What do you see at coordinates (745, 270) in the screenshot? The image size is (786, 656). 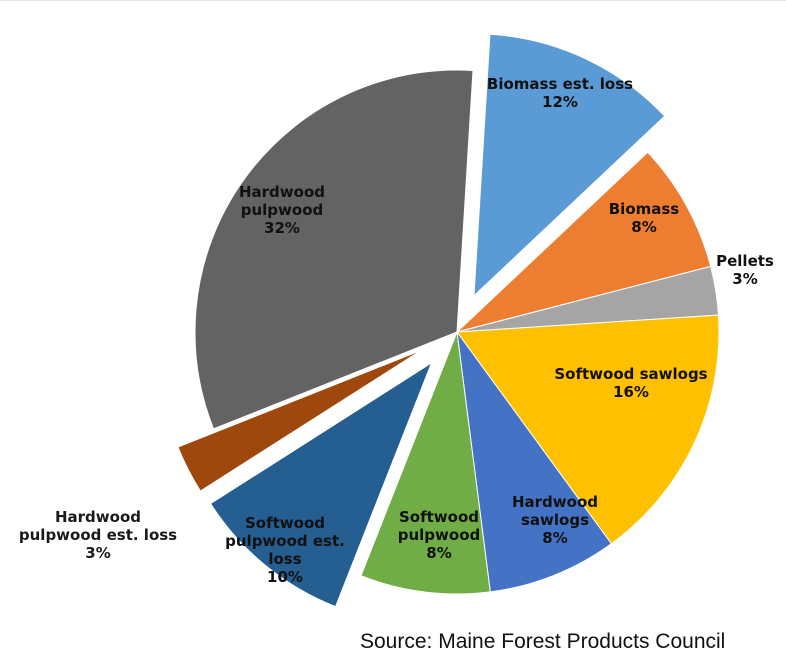 I see `slice-label-pellets: Pellets 3%` at bounding box center [745, 270].